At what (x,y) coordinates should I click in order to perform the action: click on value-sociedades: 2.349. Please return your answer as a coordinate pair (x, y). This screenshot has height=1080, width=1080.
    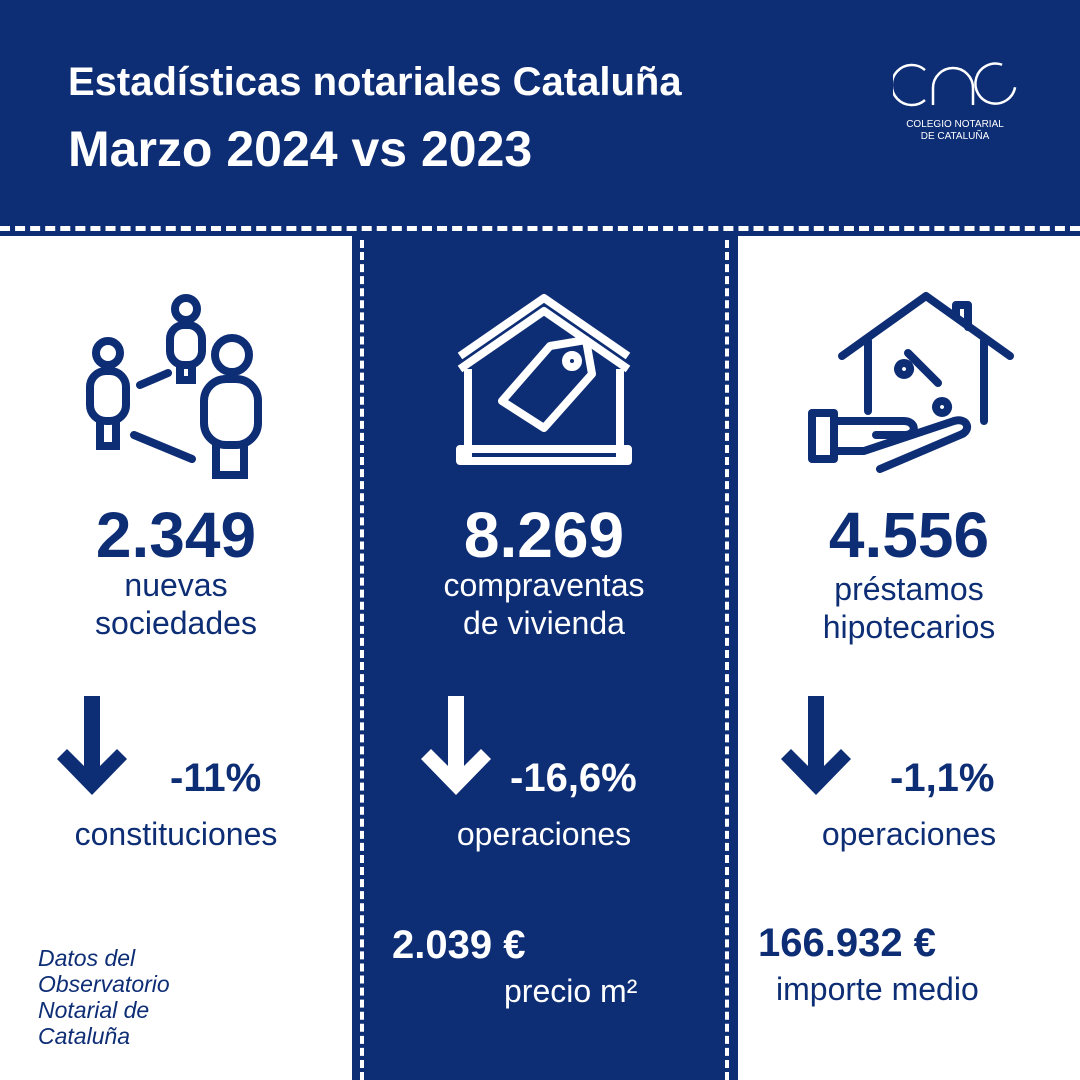
    Looking at the image, I should click on (176, 535).